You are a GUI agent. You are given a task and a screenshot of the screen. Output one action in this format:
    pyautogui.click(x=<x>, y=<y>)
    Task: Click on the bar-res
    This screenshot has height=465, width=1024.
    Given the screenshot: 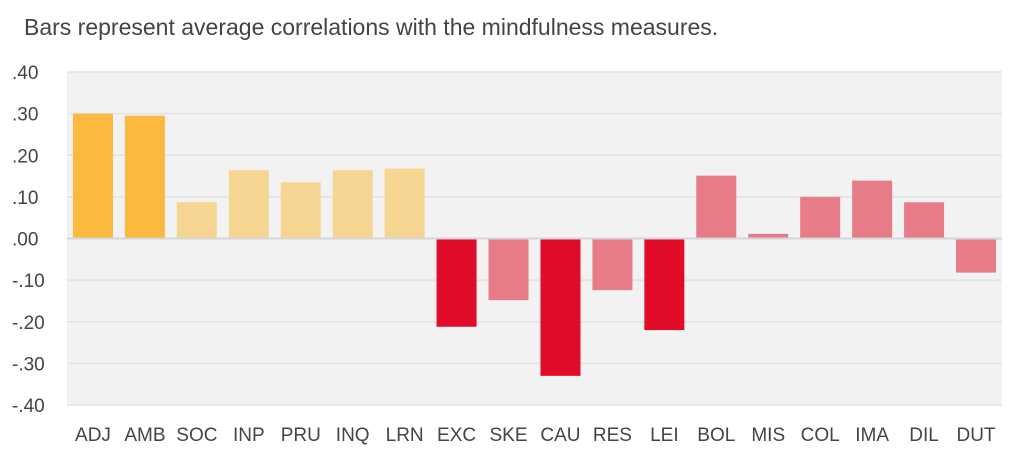 What is the action you would take?
    pyautogui.click(x=612, y=265)
    